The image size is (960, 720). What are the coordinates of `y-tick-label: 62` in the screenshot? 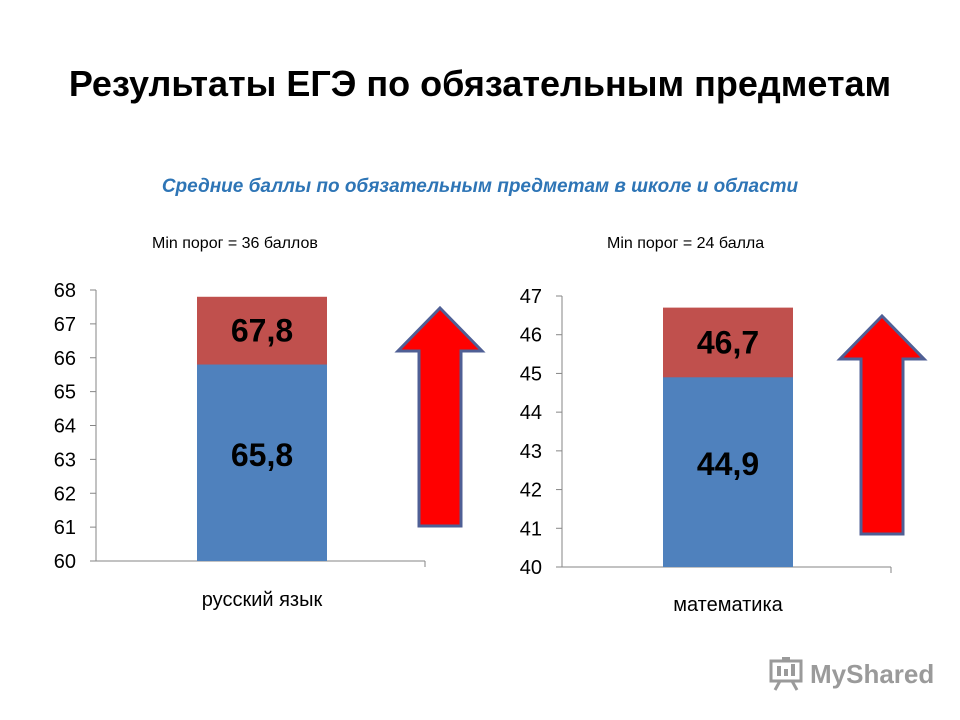 It's located at (65, 494).